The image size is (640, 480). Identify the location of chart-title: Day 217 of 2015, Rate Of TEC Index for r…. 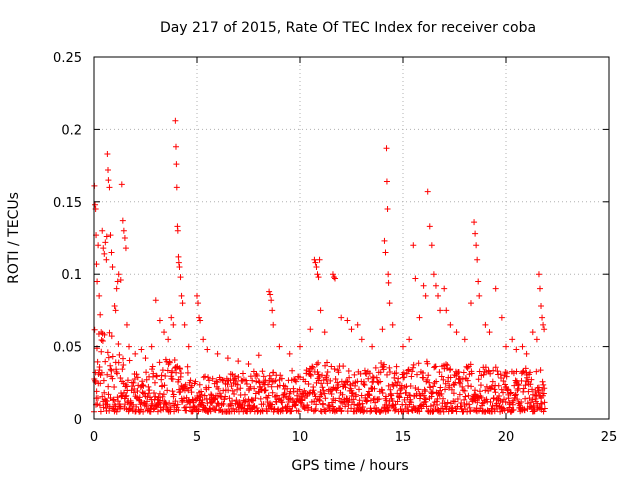
(348, 28).